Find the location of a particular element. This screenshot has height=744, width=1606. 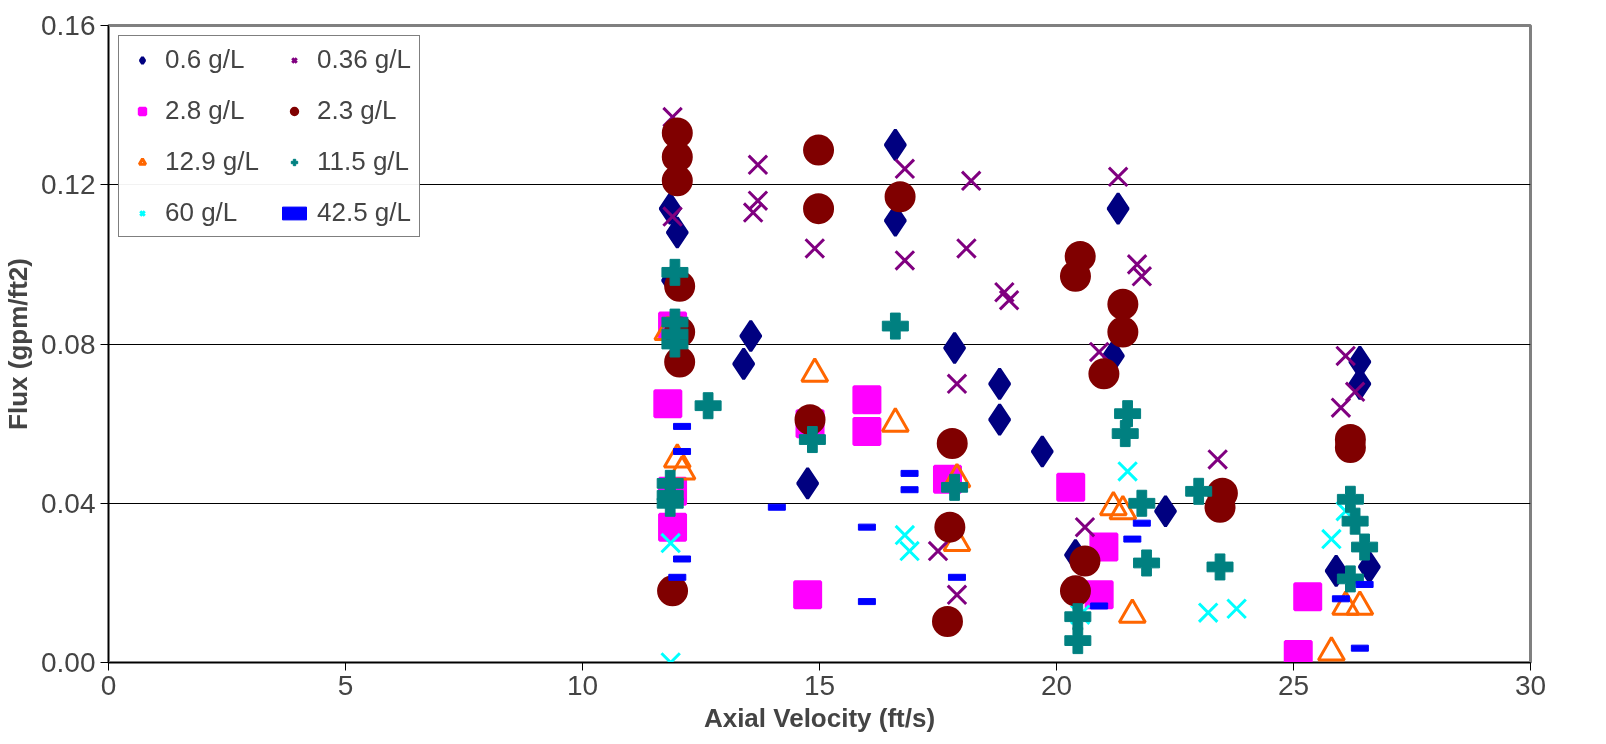

x-tick-label: 20 is located at coordinates (1056, 685).